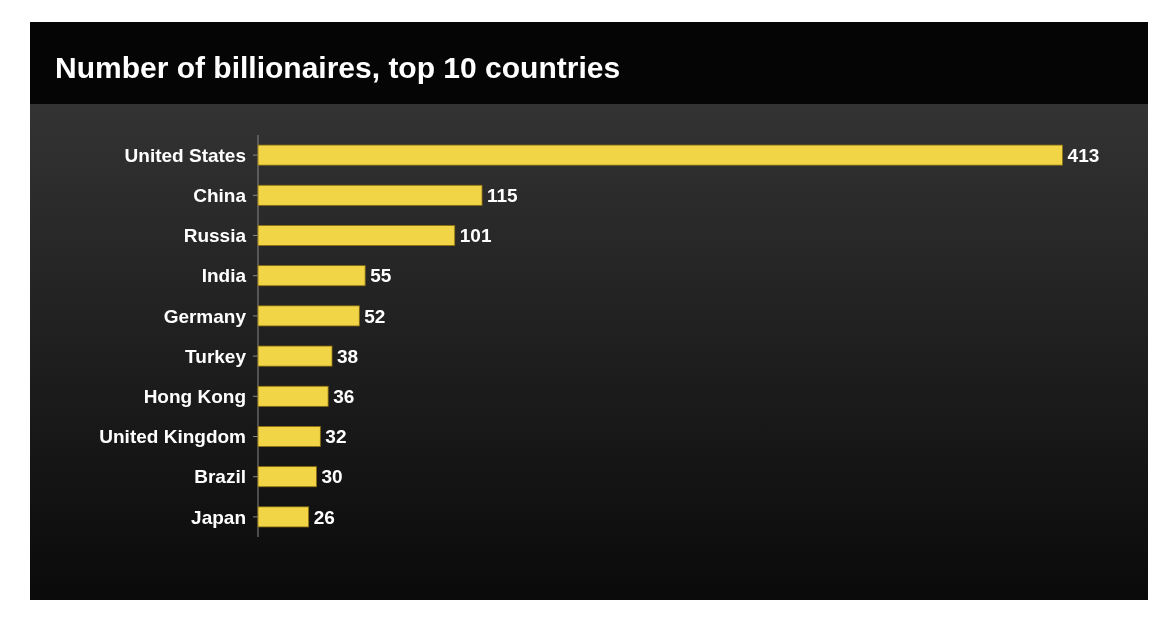 The height and width of the screenshot is (631, 1168). Describe the element at coordinates (503, 195) in the screenshot. I see `data-label: 115` at that location.